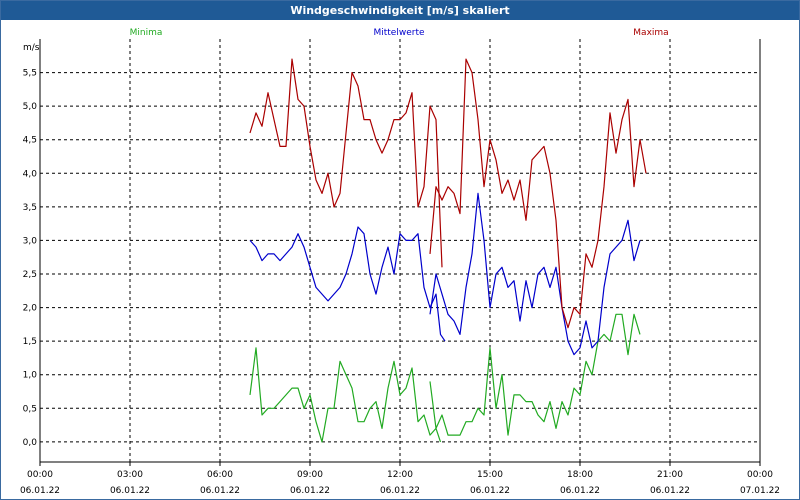 The image size is (800, 500). Describe the element at coordinates (670, 475) in the screenshot. I see `x-tick-time: 21:00` at that location.